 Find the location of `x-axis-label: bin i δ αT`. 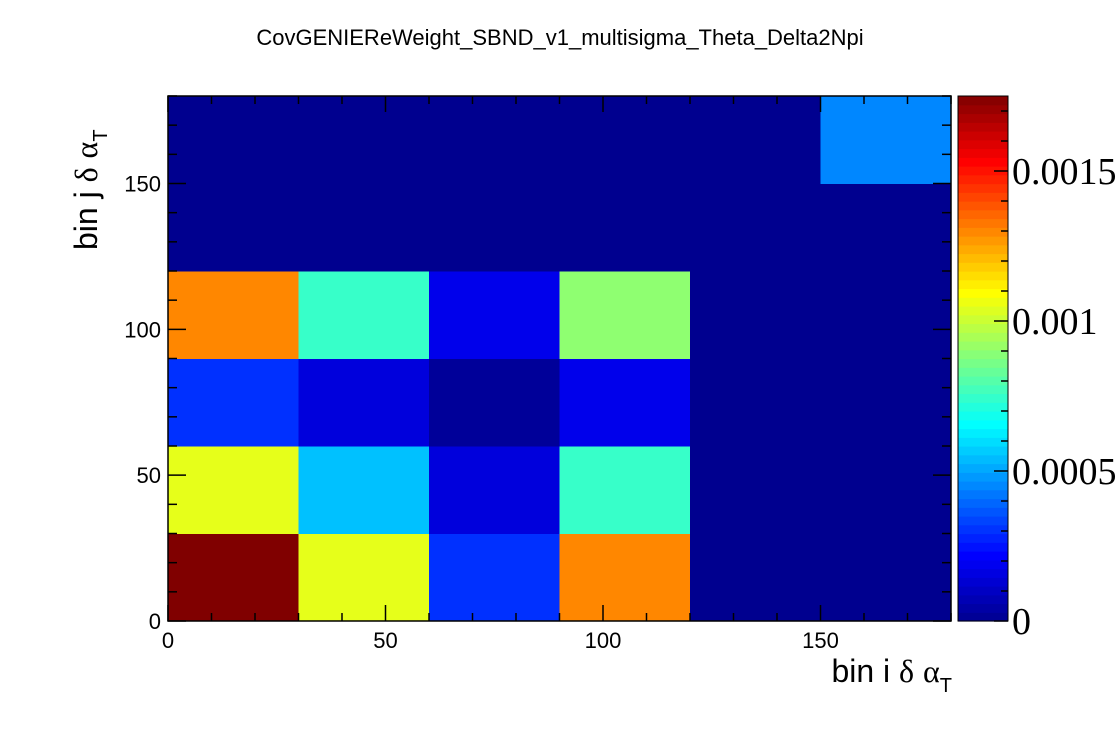

x-axis-label: bin i δ αT is located at coordinates (891, 675).